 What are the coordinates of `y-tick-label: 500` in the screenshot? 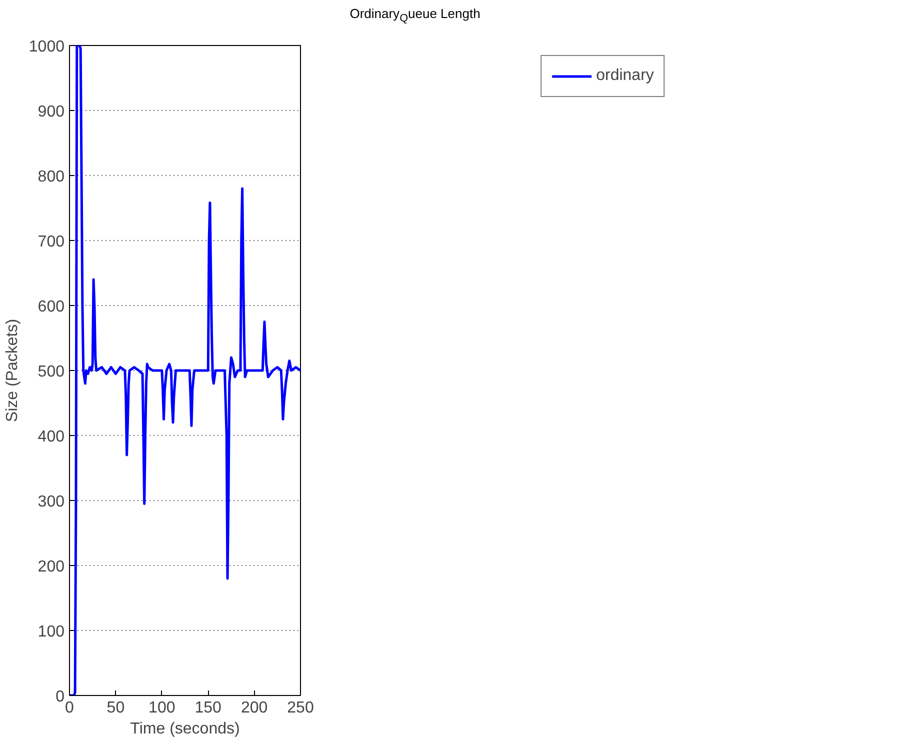 It's located at (51, 372).